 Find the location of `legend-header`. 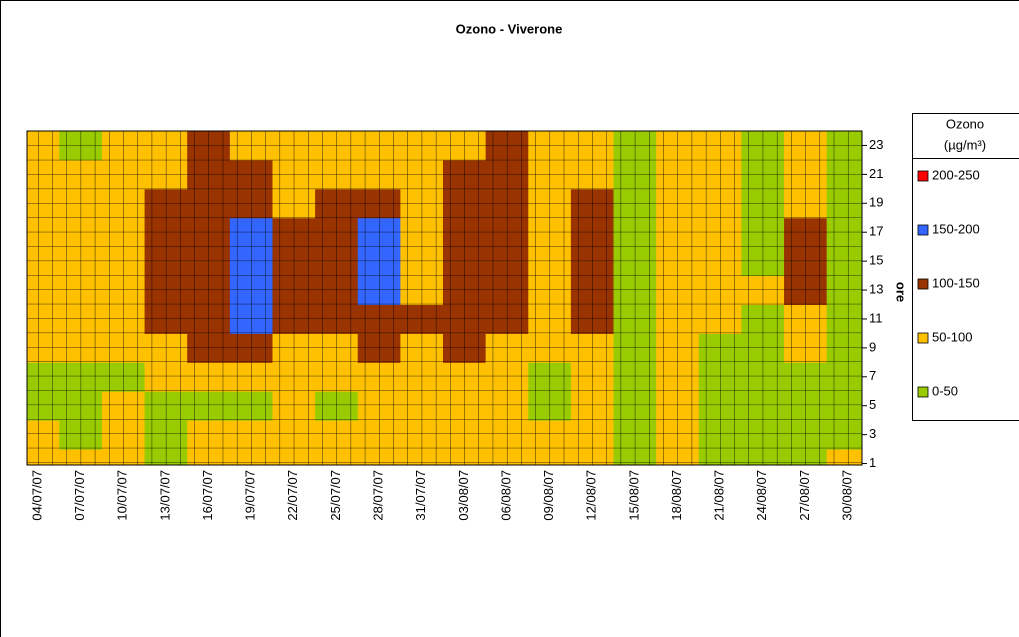

legend-header is located at coordinates (965, 136).